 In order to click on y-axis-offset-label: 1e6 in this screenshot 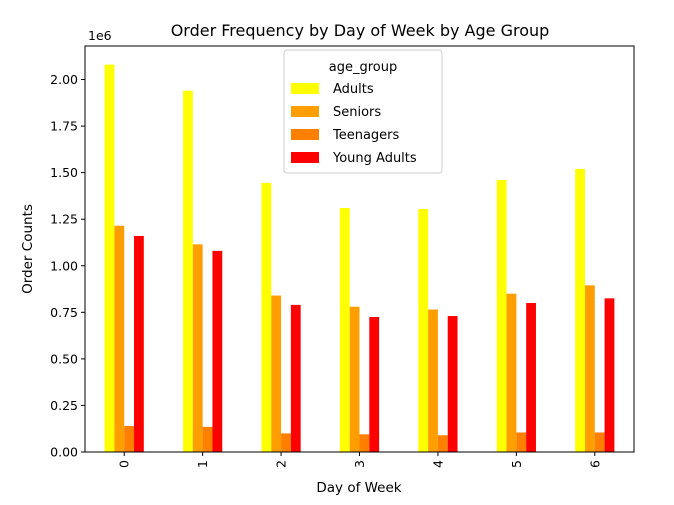, I will do `click(100, 35)`.